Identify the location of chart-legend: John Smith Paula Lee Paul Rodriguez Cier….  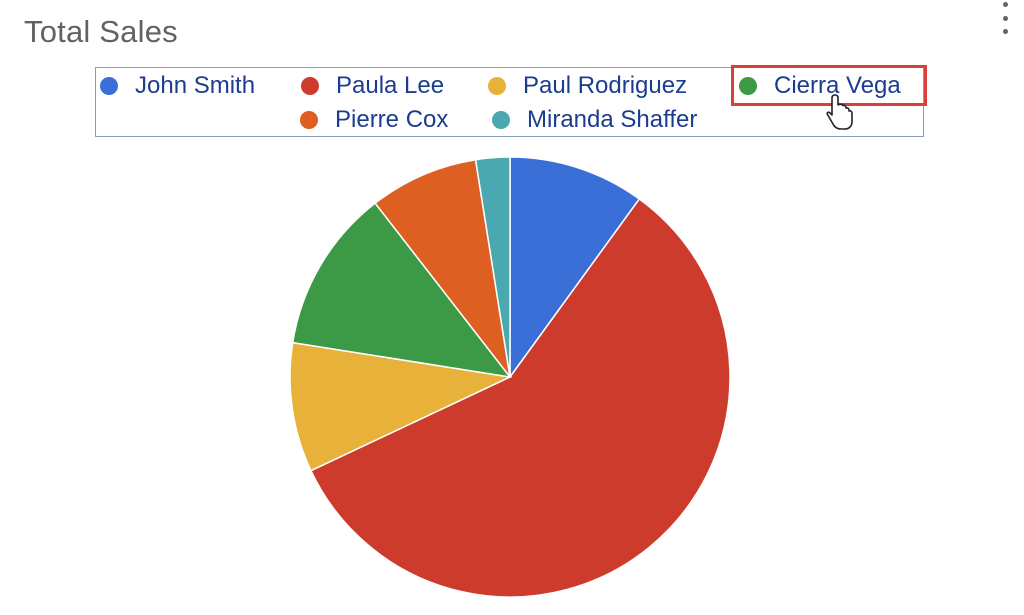
(509, 102).